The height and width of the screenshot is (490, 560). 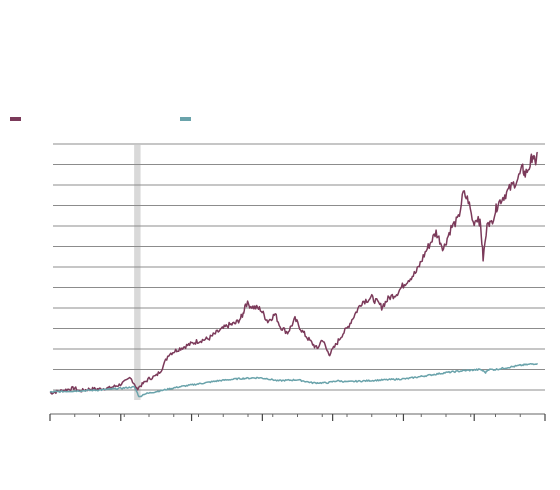 What do you see at coordinates (100, 119) in the screenshot?
I see `legend` at bounding box center [100, 119].